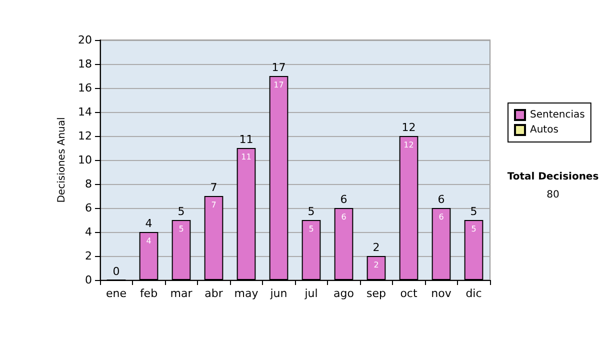 This screenshot has height=340, width=600. I want to click on x-tick-label: ene, so click(116, 293).